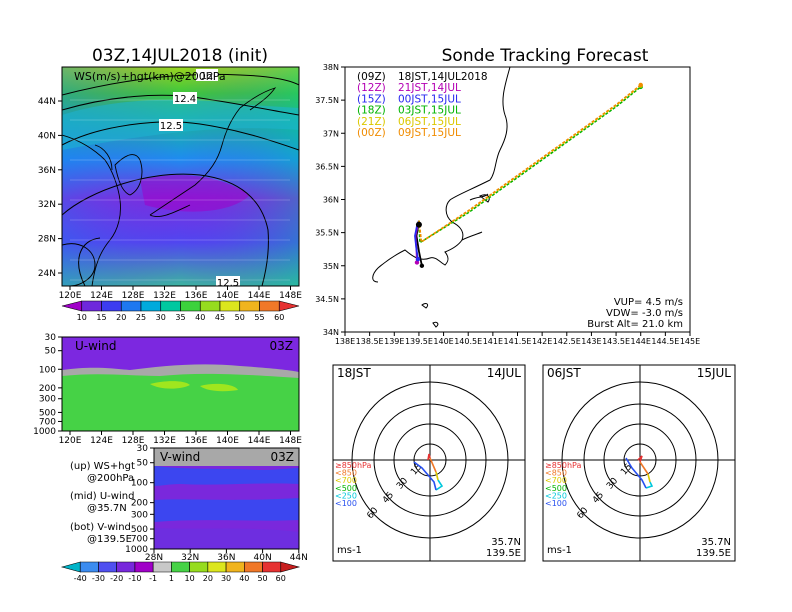 The image size is (792, 612). I want to click on ws-map-lat-axis: 44N 40N 36N 32N 28N 24N, so click(50, 188).